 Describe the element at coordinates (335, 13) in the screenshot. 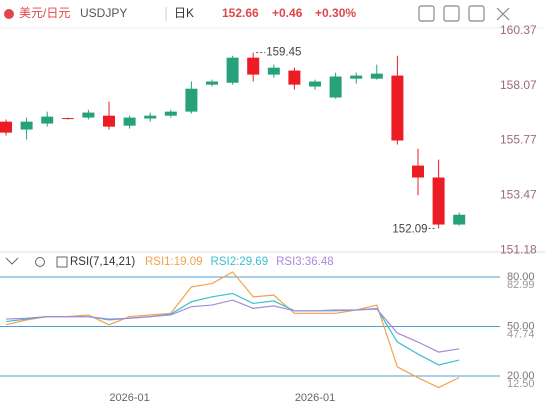

I see `change-pct: +0.30%` at that location.